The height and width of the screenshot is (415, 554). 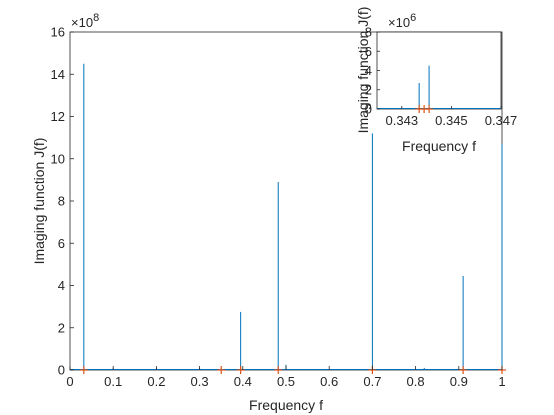 What do you see at coordinates (286, 381) in the screenshot?
I see `main-x-tick-label: 0.5` at bounding box center [286, 381].